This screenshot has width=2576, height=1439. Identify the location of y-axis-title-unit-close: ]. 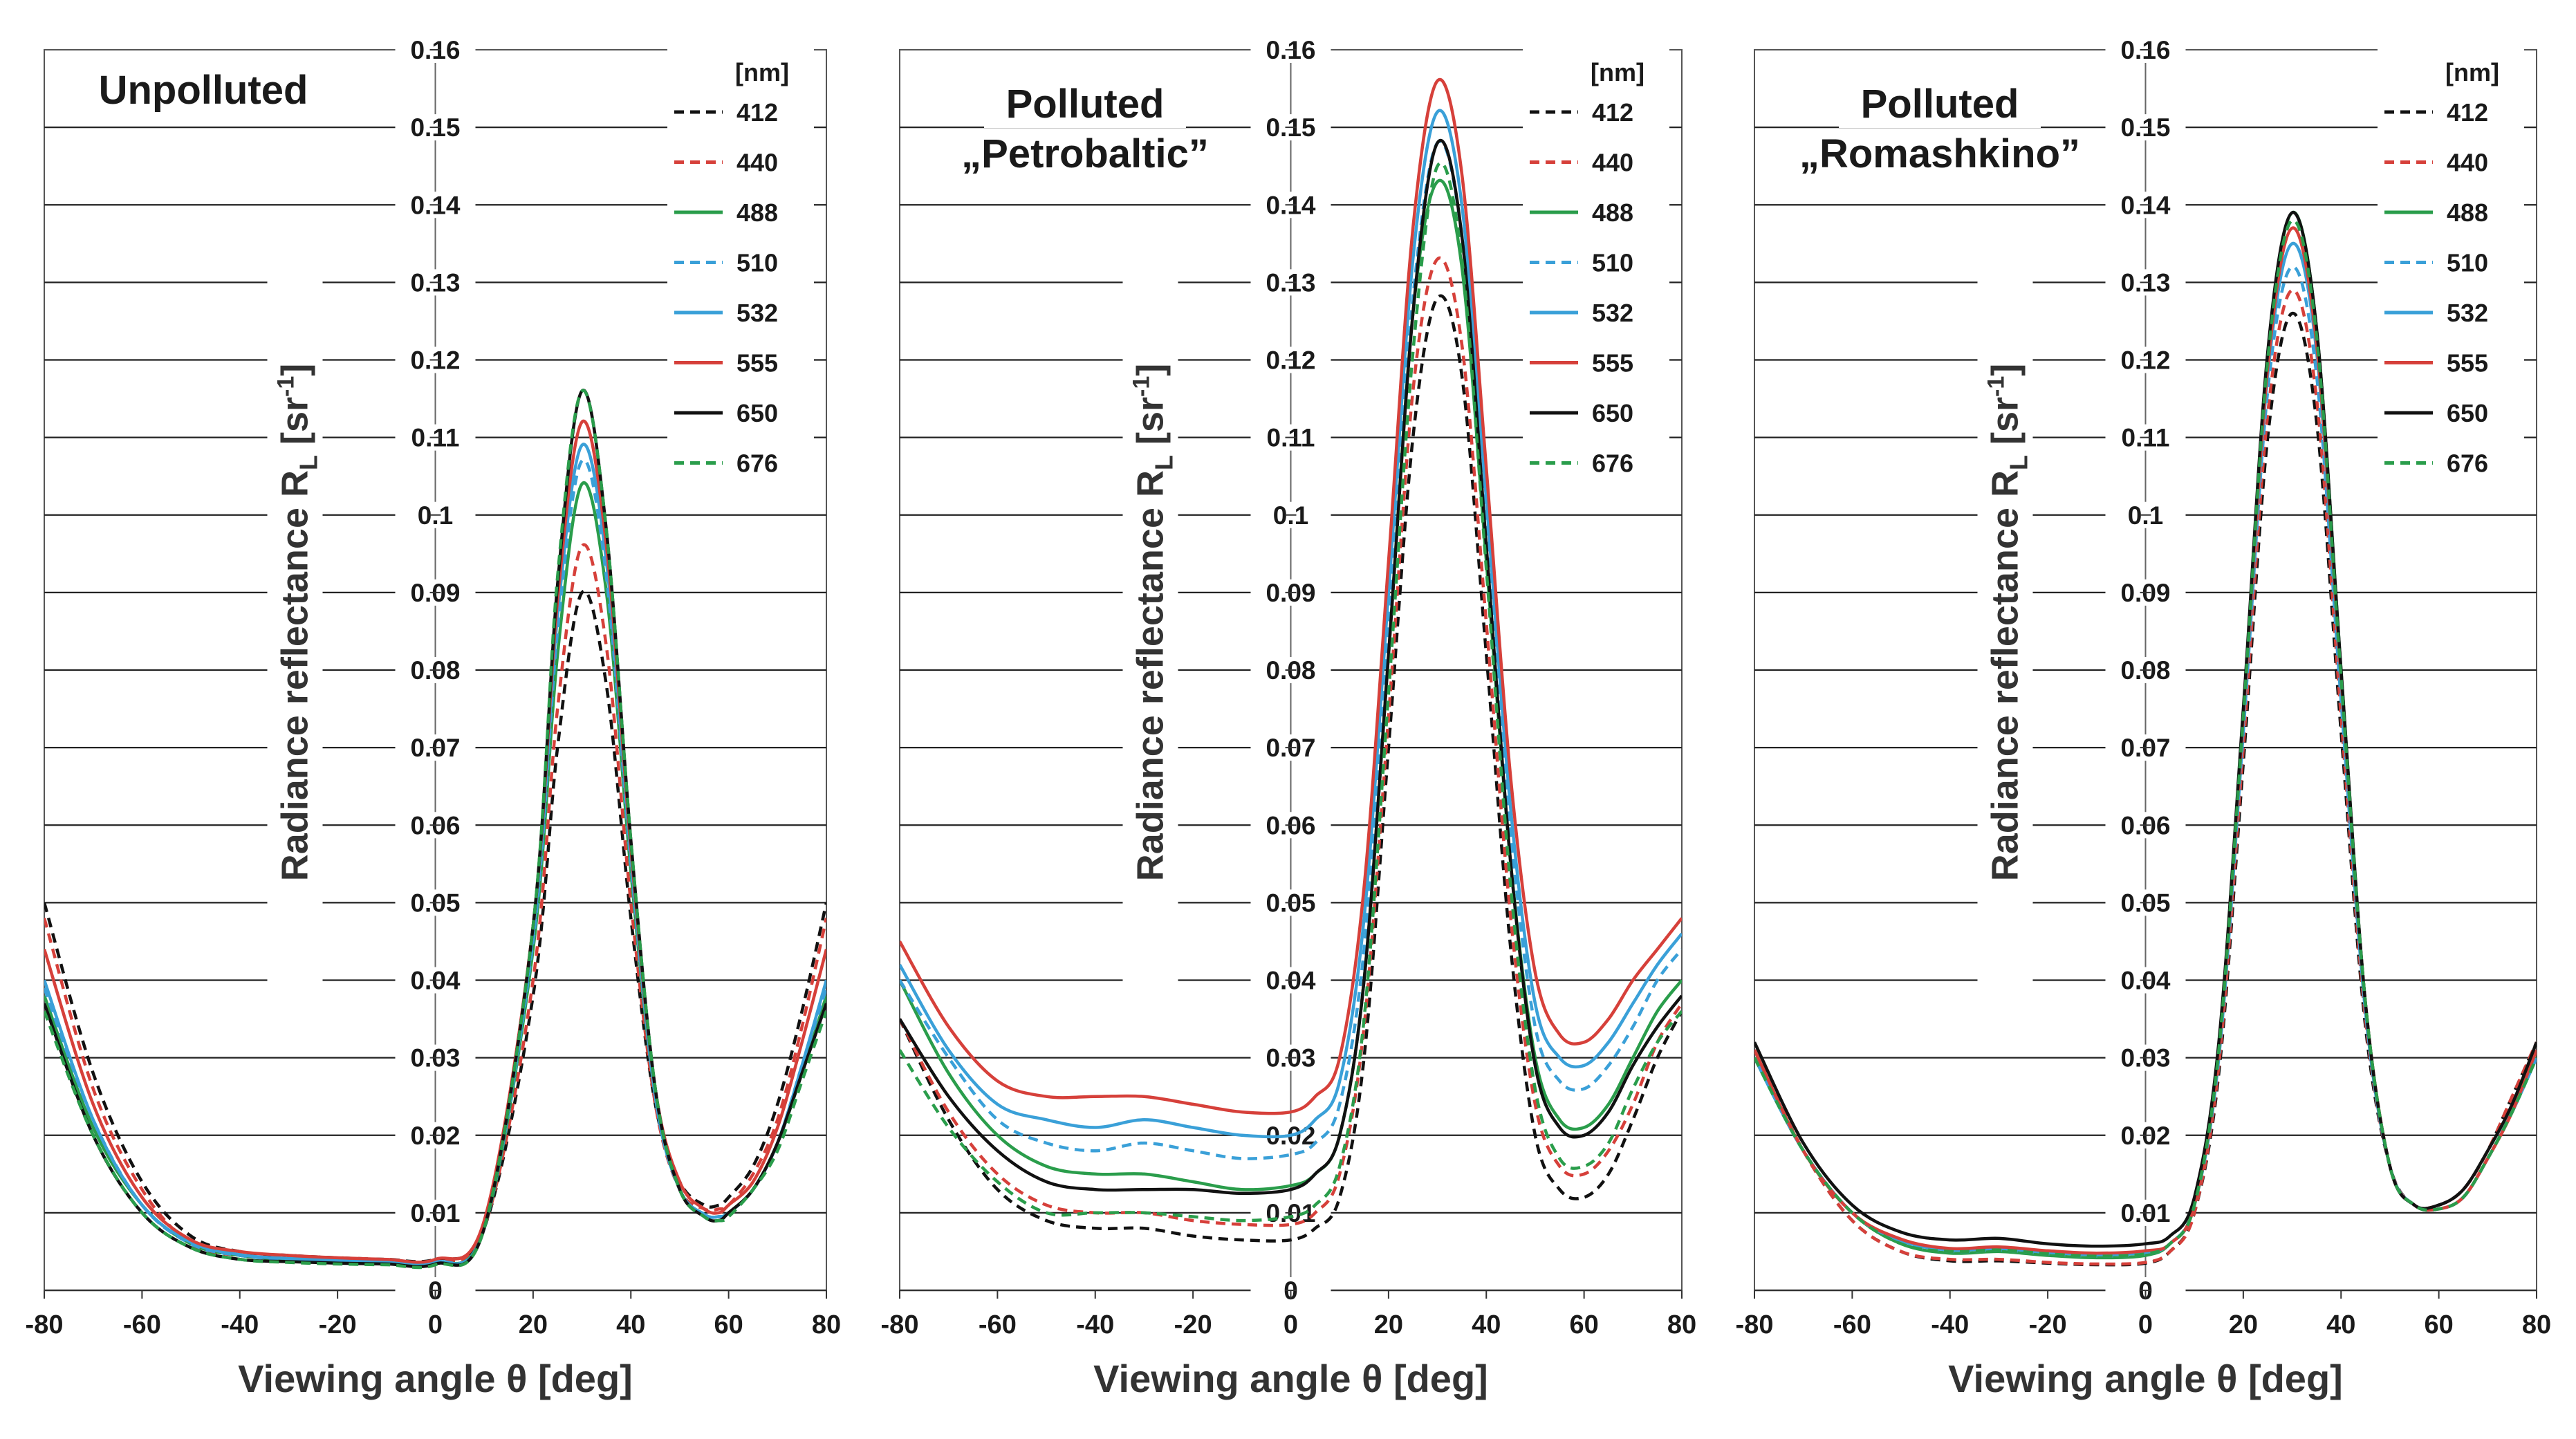
(1150, 370).